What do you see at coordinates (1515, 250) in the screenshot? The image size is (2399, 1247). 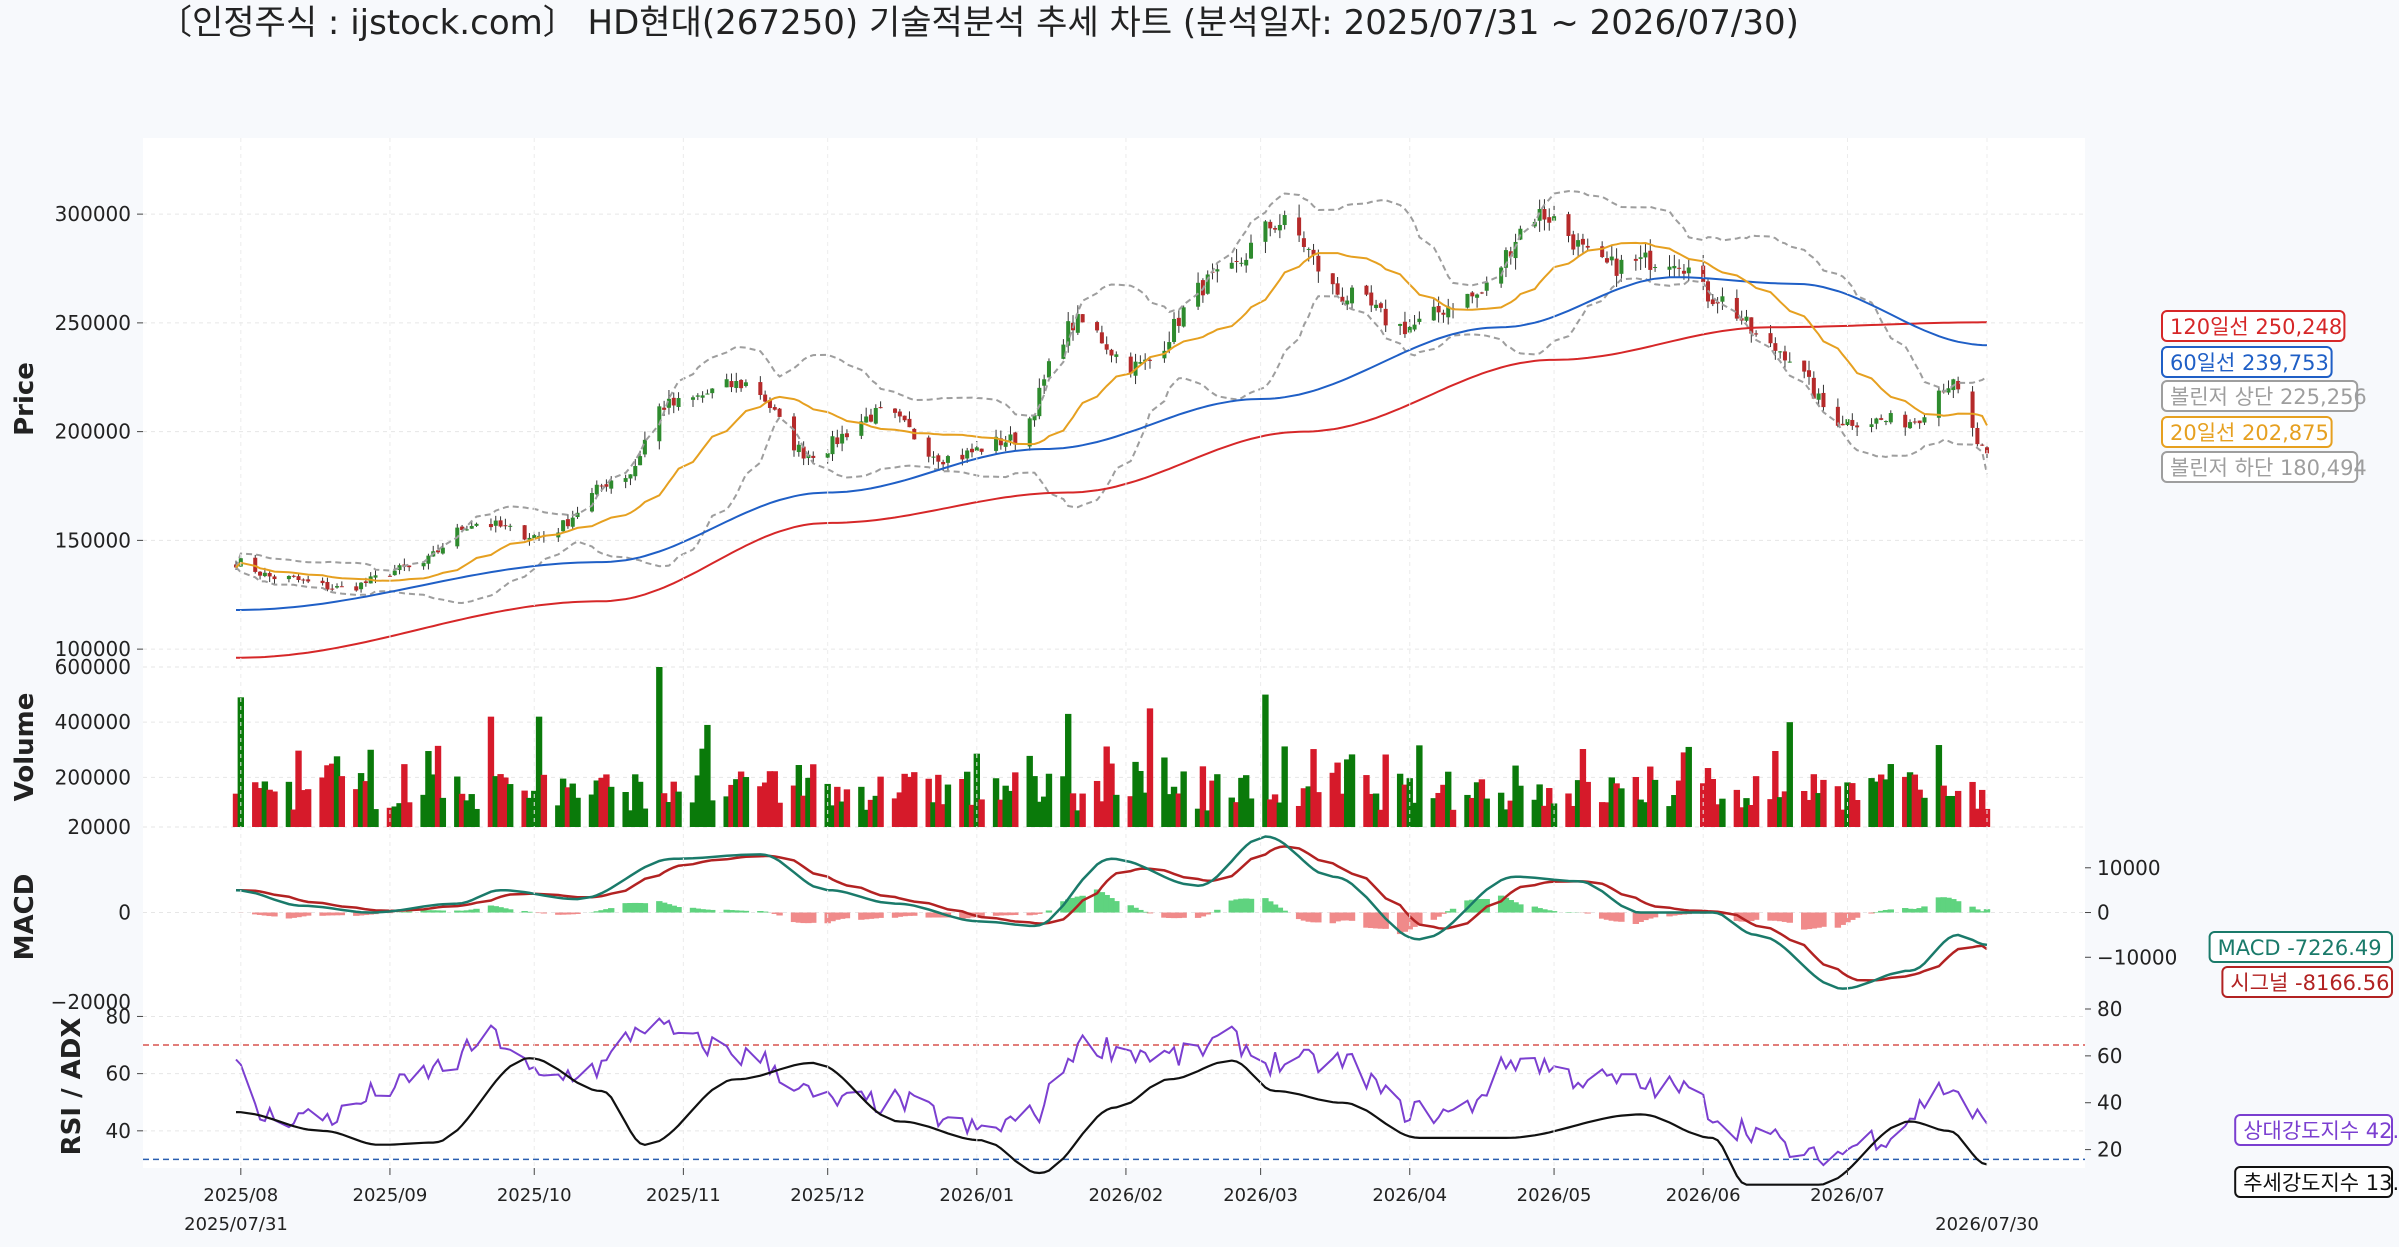 I see `candle-2026/04/23` at bounding box center [1515, 250].